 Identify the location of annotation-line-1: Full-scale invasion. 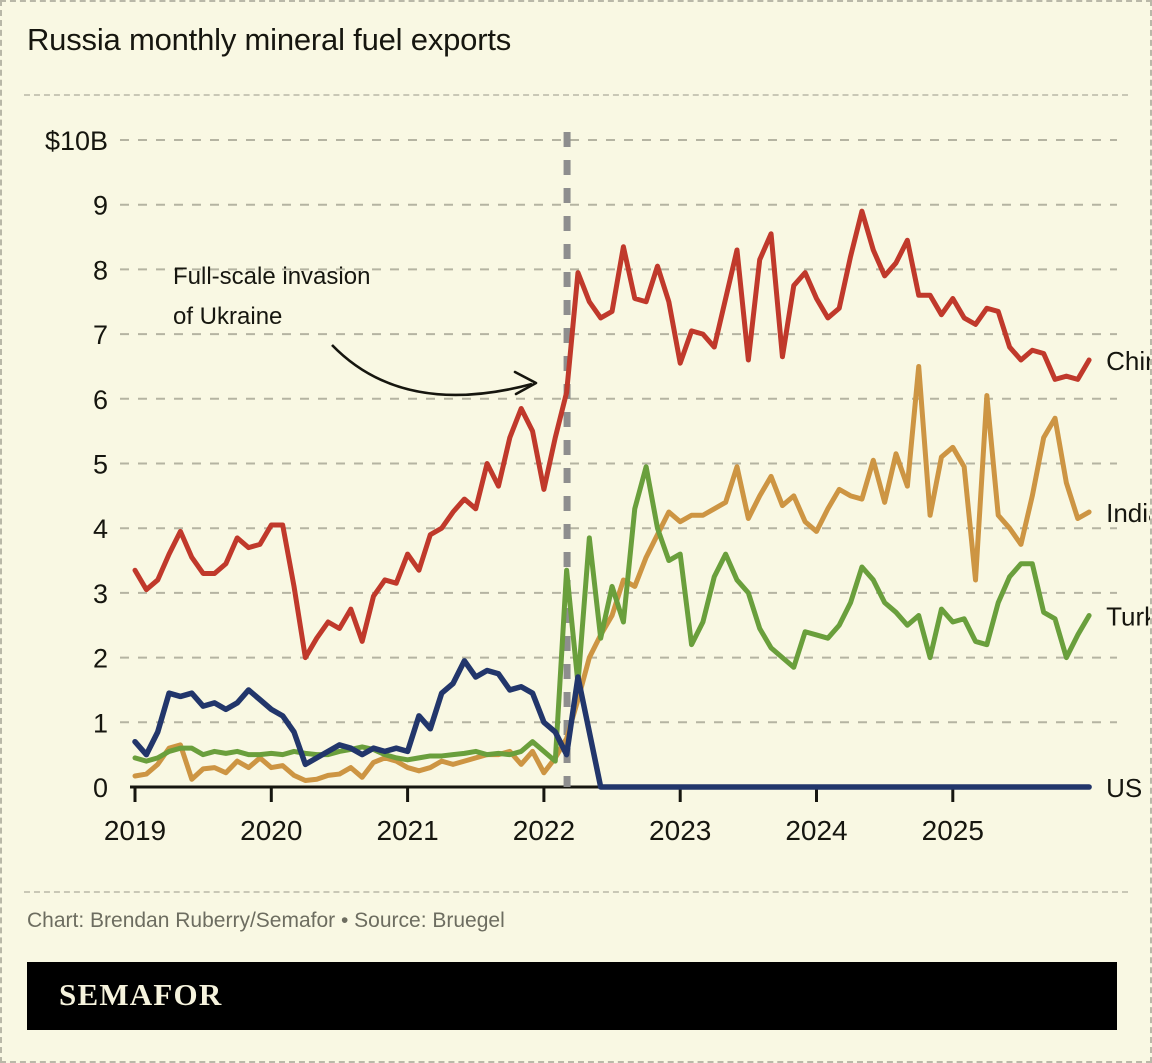
(271, 276).